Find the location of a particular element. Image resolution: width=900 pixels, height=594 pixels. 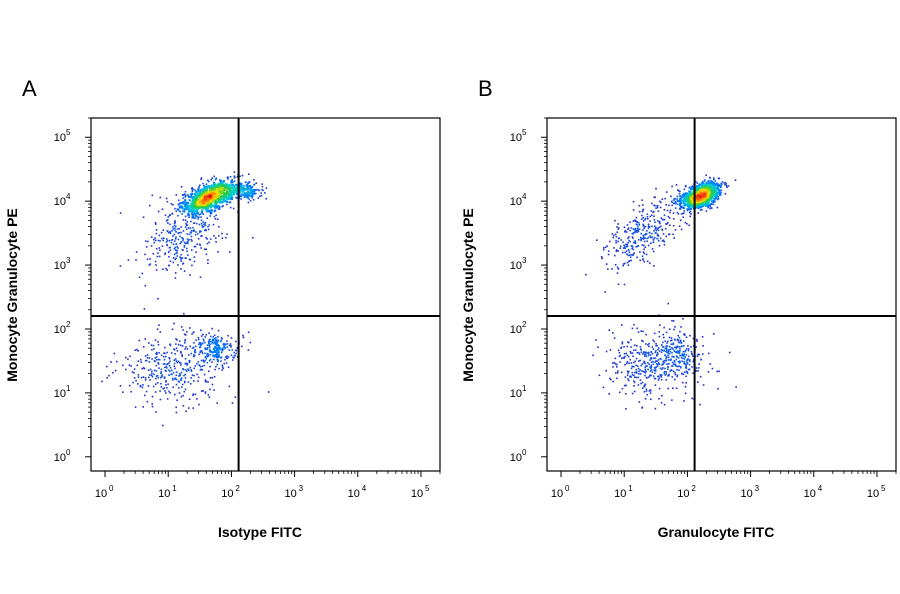

x-ticks-a: 10 0 10 1 10 2 10 3 10 4 10 5 is located at coordinates (268, 485).